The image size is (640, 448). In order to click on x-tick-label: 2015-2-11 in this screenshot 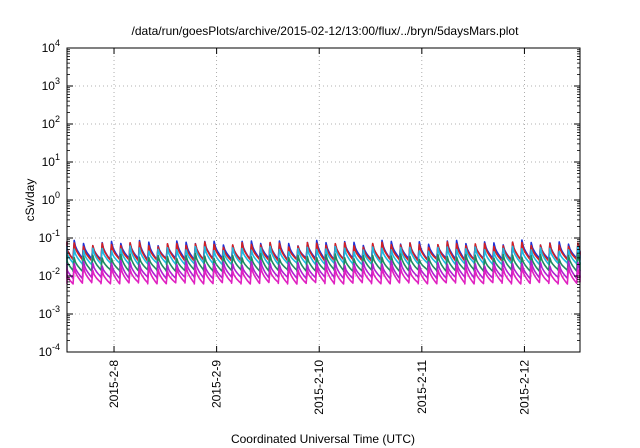, I will do `click(422, 387)`.